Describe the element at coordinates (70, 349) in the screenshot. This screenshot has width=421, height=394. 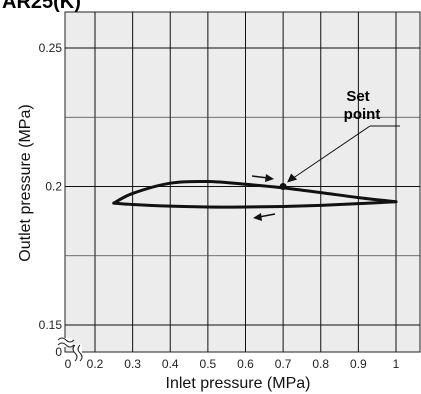
I see `axis-break-marks` at that location.